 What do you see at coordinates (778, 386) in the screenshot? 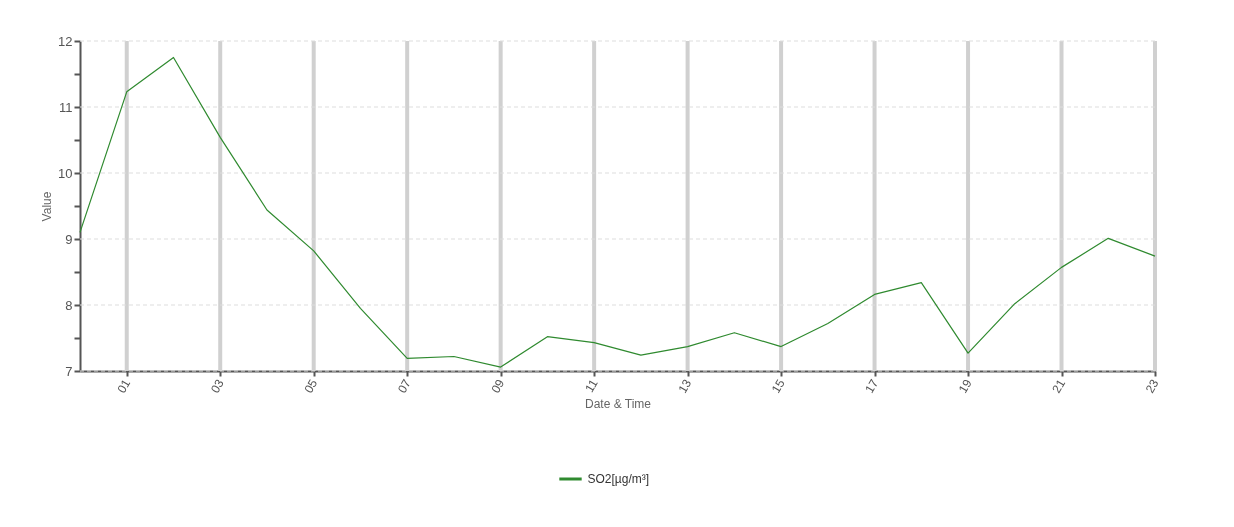
I see `x-tick-label: 15` at bounding box center [778, 386].